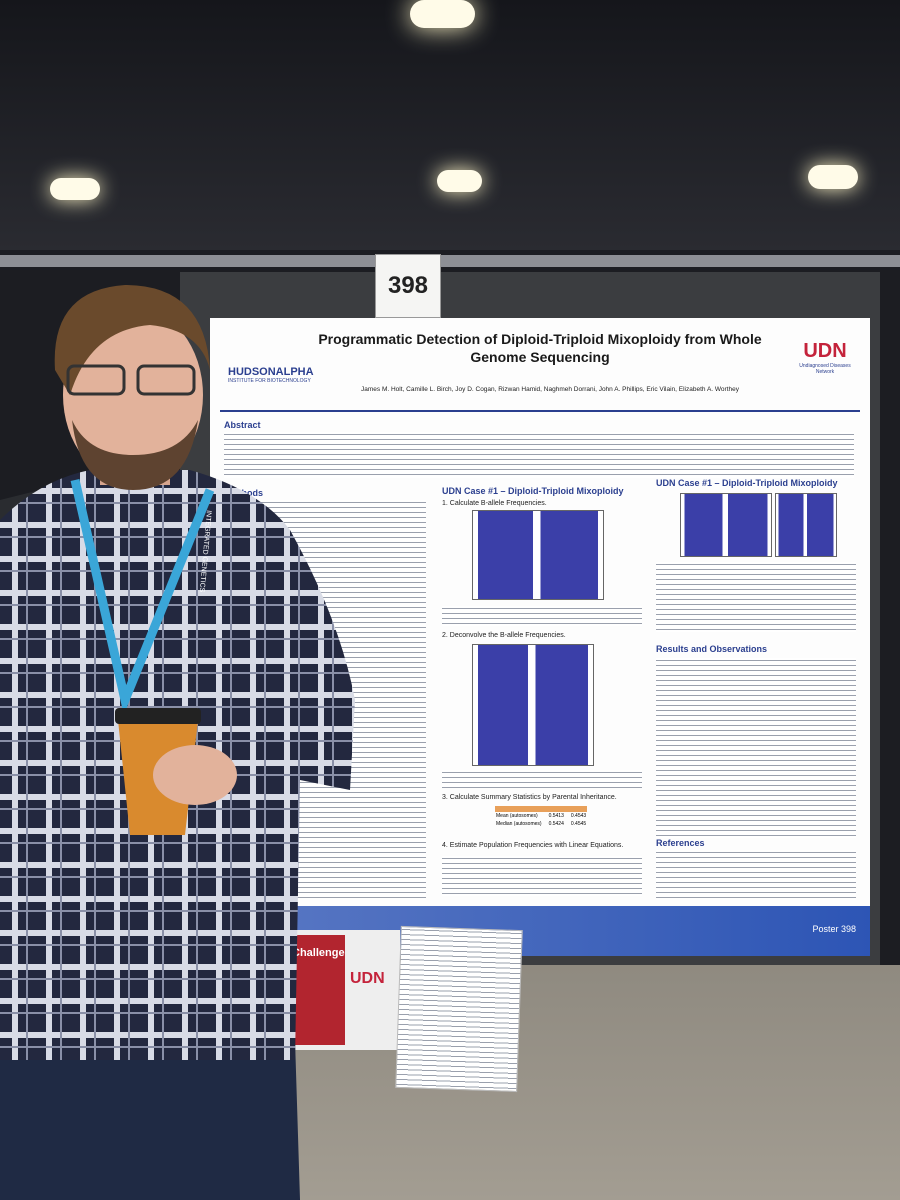 The image size is (900, 1200). I want to click on side-logo: UDN, so click(367, 978).